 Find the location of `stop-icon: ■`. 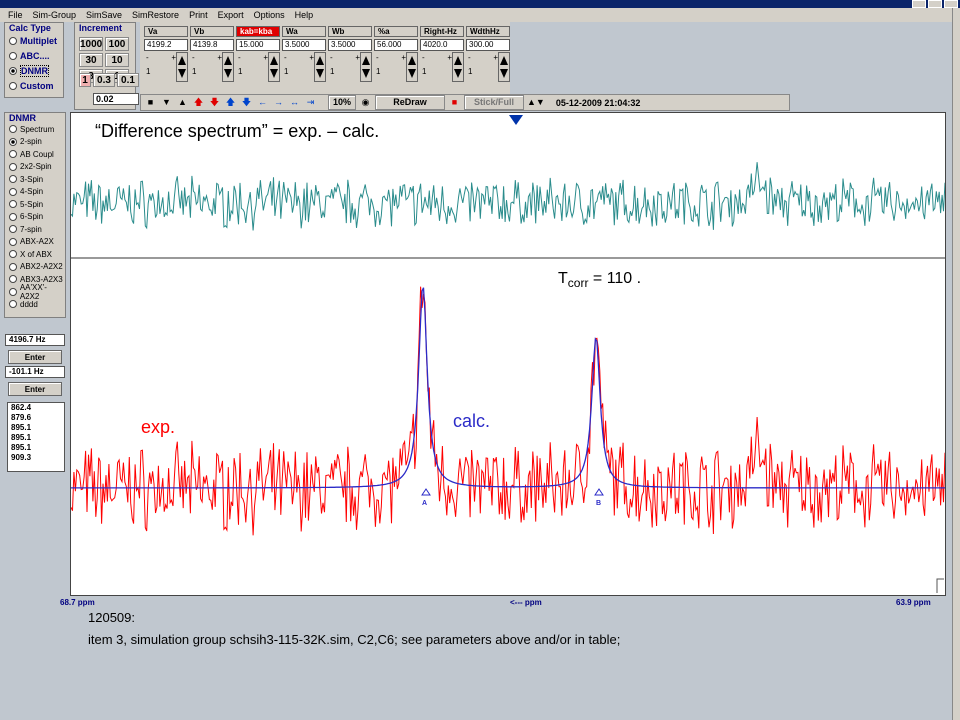

stop-icon: ■ is located at coordinates (454, 102).